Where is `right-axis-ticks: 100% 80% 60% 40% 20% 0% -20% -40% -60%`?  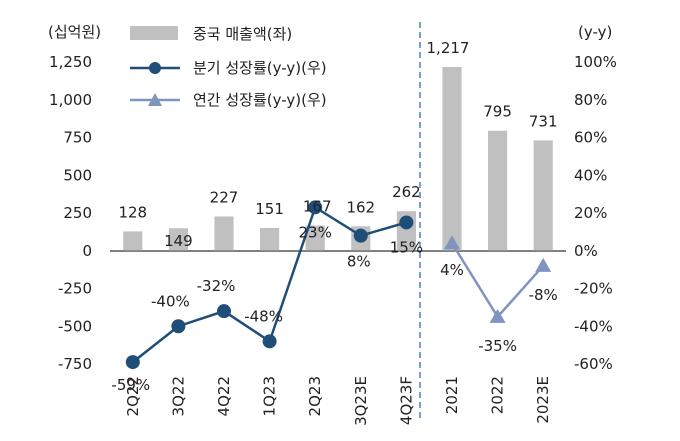
right-axis-ticks: 100% 80% 60% 40% 20% 0% -20% -40% -60% is located at coordinates (595, 213).